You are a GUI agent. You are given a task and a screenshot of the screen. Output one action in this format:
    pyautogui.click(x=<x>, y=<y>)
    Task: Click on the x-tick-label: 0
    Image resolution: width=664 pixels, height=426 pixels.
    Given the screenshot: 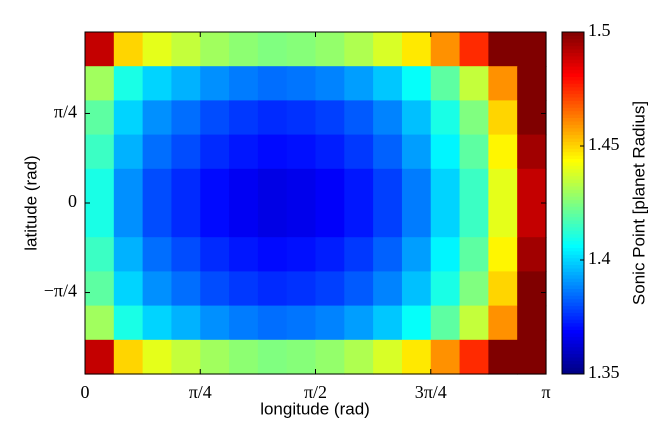 What is the action you would take?
    pyautogui.click(x=85, y=392)
    